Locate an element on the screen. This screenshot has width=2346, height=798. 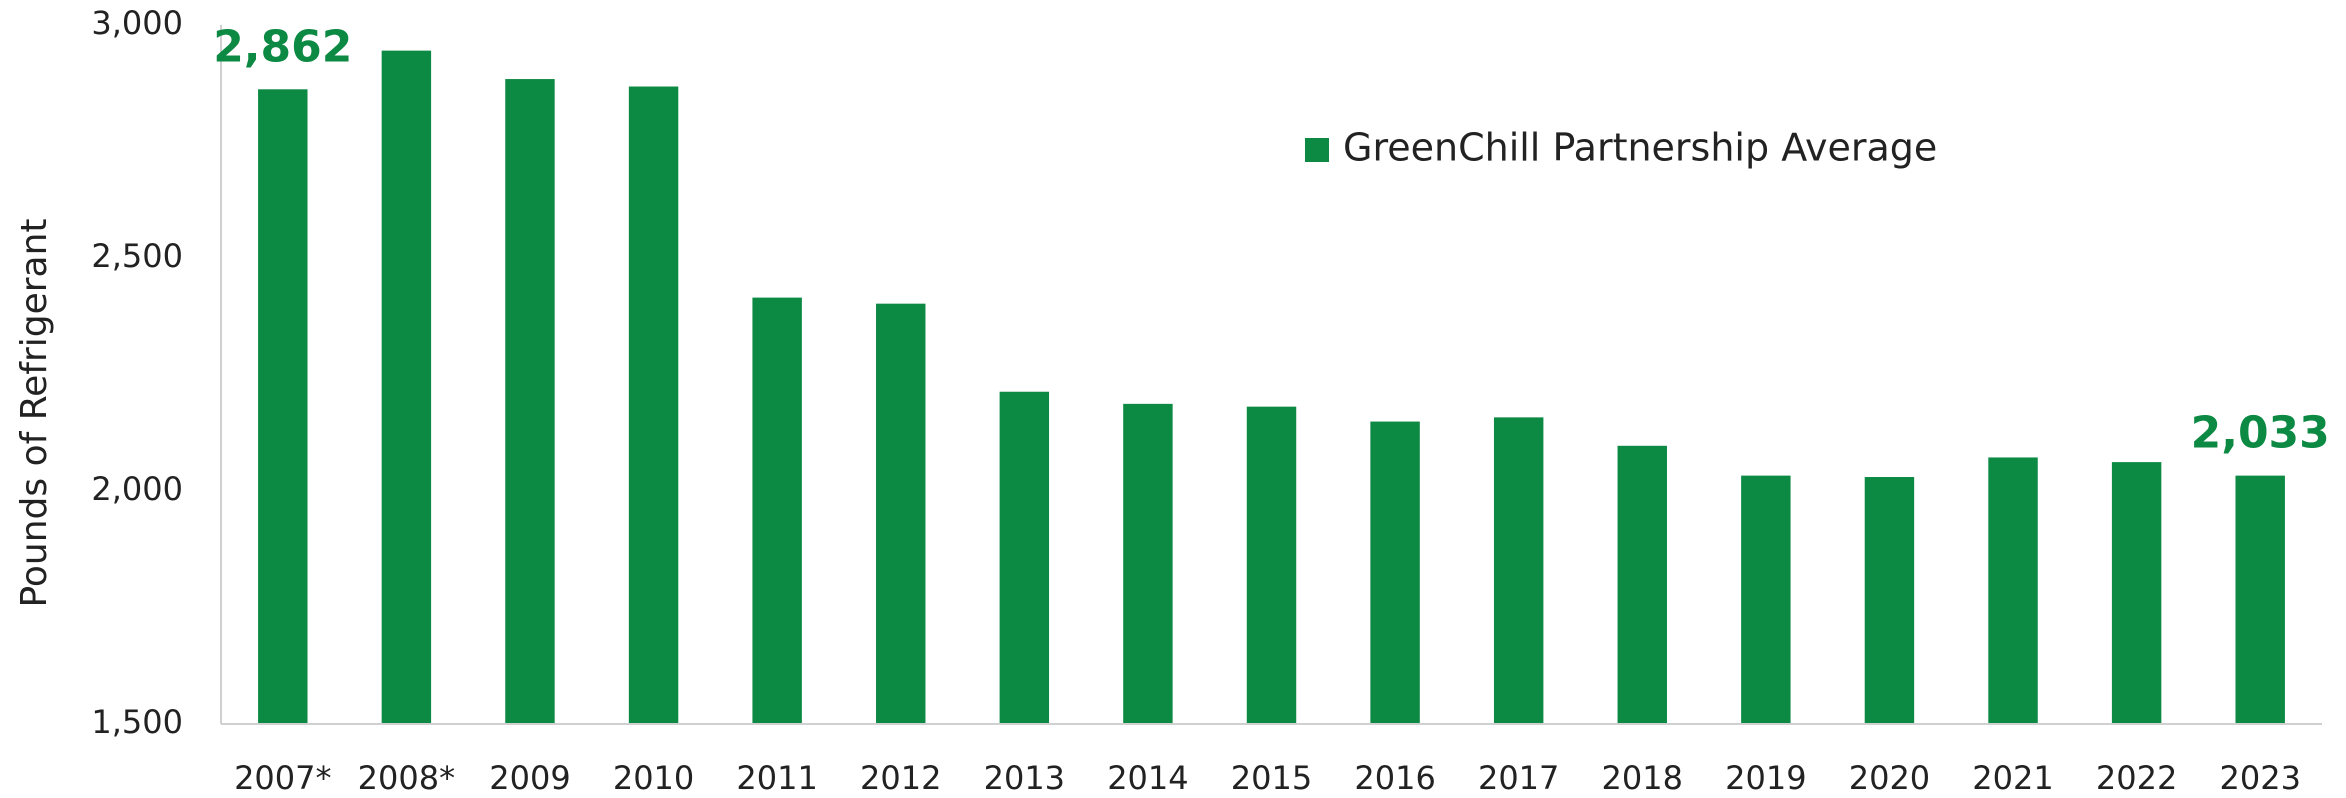
x-tick-label: 2021 is located at coordinates (2012, 778).